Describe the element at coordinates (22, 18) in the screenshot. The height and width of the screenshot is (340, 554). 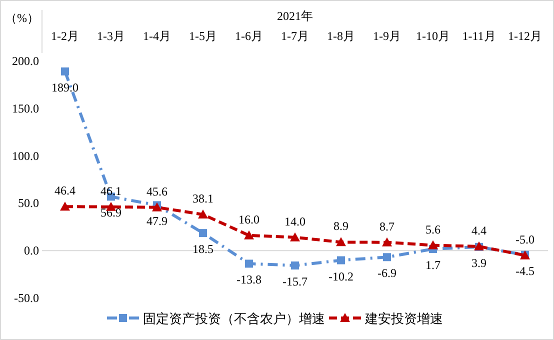
I see `y-axis-title: （%）` at that location.